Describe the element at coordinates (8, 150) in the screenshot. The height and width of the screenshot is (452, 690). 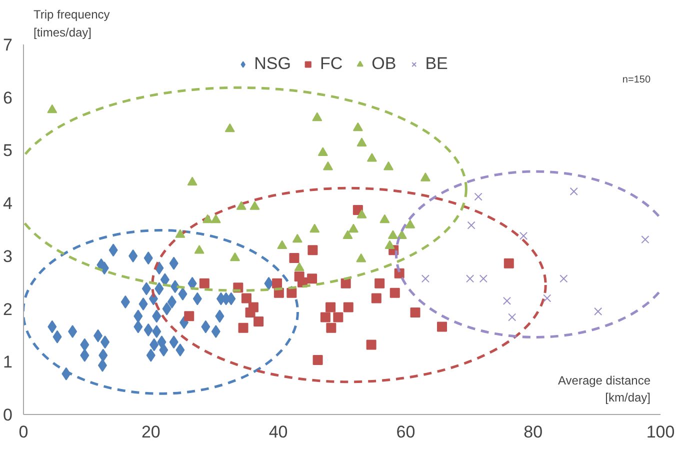
I see `y-tick-label: 5` at that location.